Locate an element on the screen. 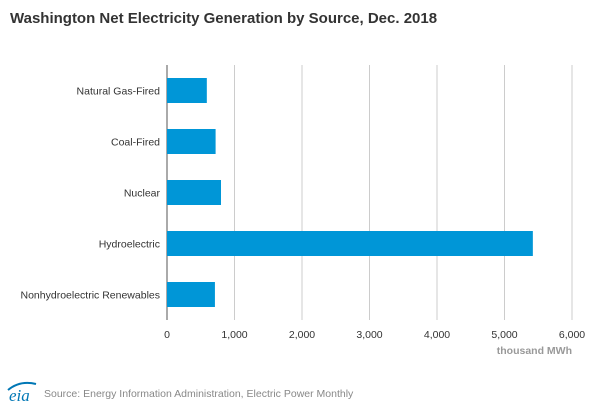 Image resolution: width=612 pixels, height=408 pixels. x-tick-label: 1,000 is located at coordinates (234, 335).